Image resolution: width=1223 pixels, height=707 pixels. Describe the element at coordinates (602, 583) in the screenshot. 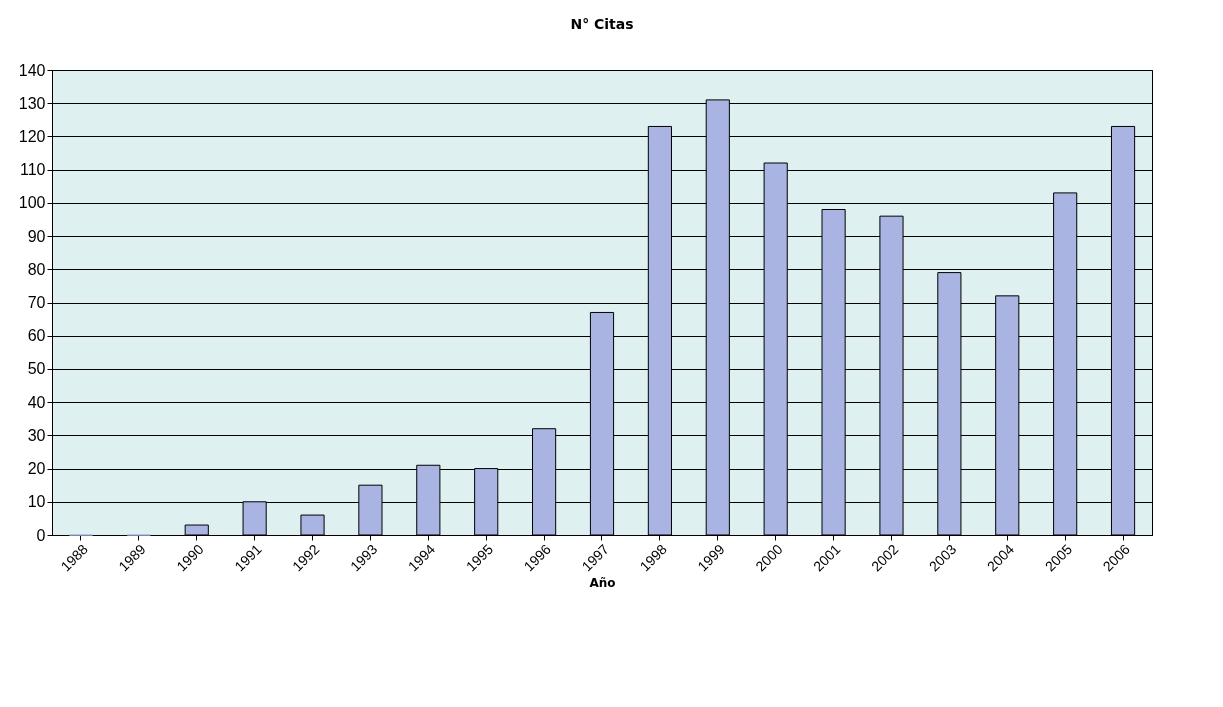

I see `x-axis-title: Año` at that location.